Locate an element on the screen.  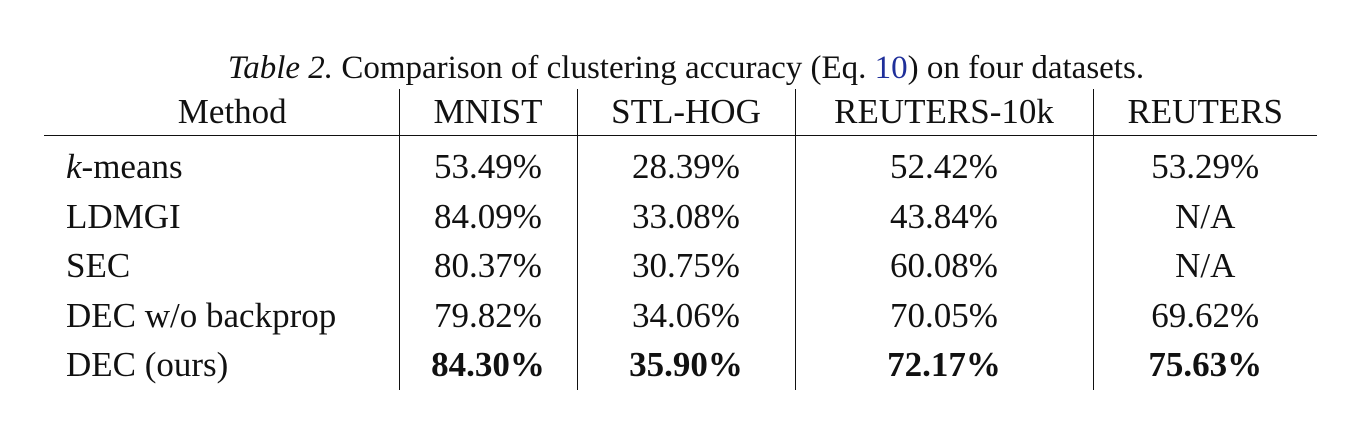
best-value-cell: 75.63% is located at coordinates (1204, 365).